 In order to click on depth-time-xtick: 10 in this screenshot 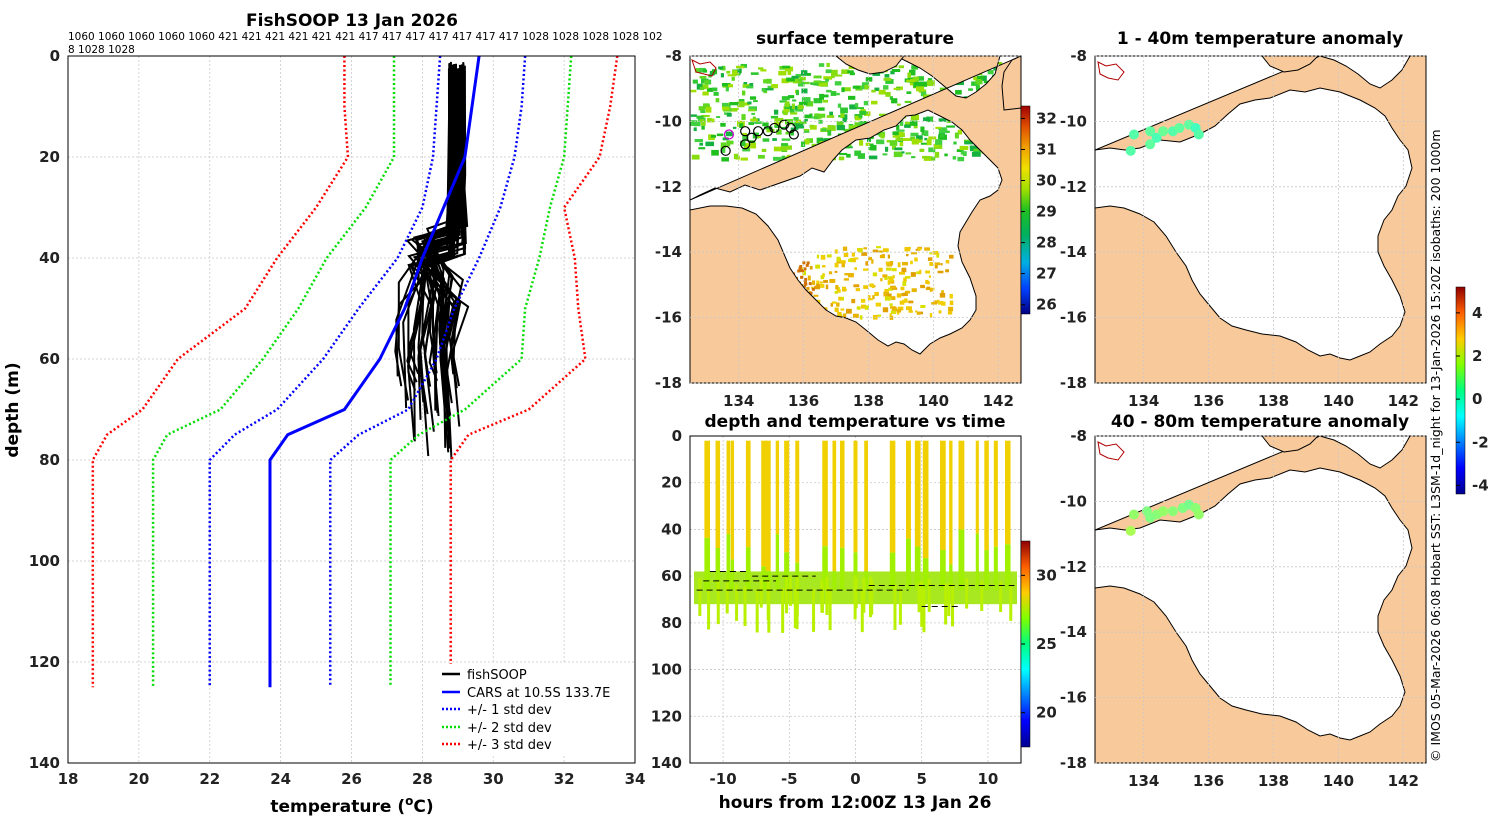, I will do `click(987, 779)`.